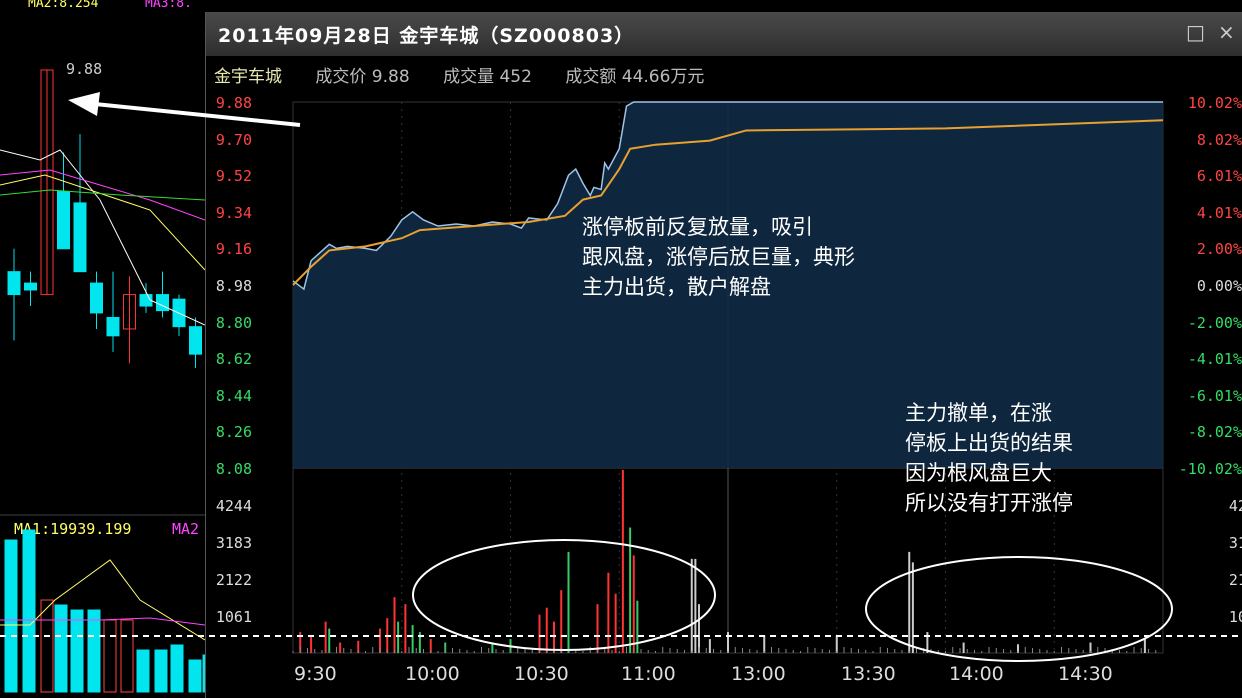 The image size is (1242, 698). What do you see at coordinates (1214, 103) in the screenshot?
I see `pct-tick: 10.02%` at bounding box center [1214, 103].